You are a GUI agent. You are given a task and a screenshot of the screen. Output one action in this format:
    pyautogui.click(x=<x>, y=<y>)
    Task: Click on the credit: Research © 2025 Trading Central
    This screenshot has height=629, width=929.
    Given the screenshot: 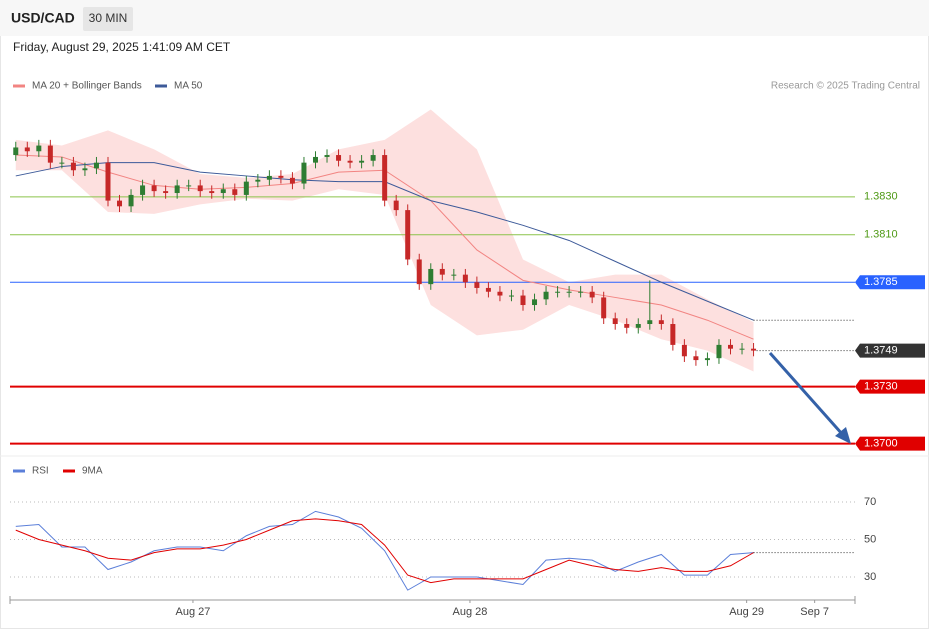 What is the action you would take?
    pyautogui.click(x=845, y=86)
    